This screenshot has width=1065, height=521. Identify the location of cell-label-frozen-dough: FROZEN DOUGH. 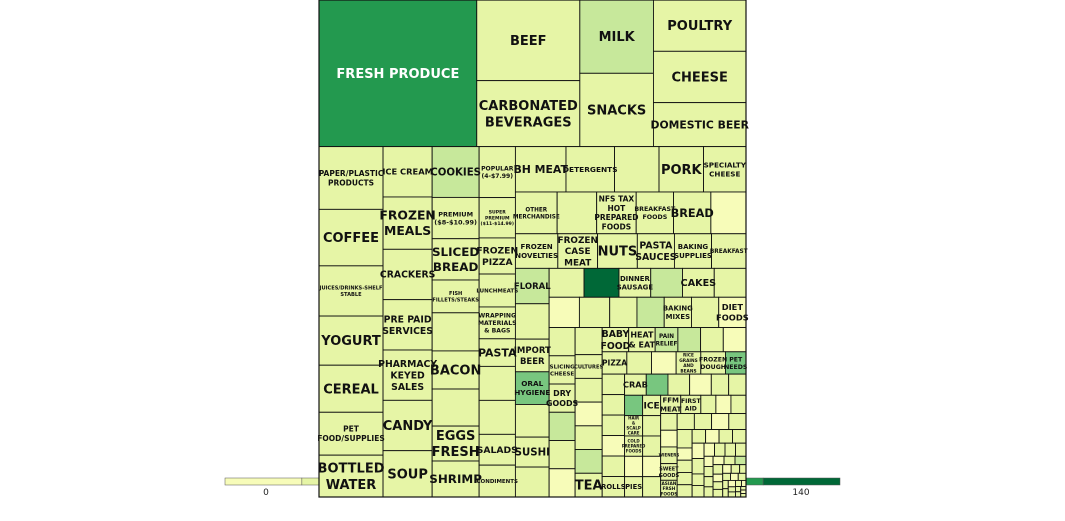
(713, 363).